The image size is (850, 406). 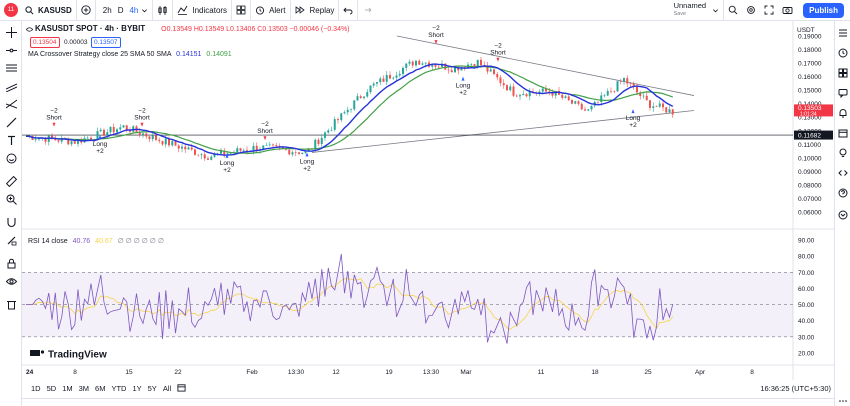 I want to click on range-1m: 1M, so click(x=67, y=388).